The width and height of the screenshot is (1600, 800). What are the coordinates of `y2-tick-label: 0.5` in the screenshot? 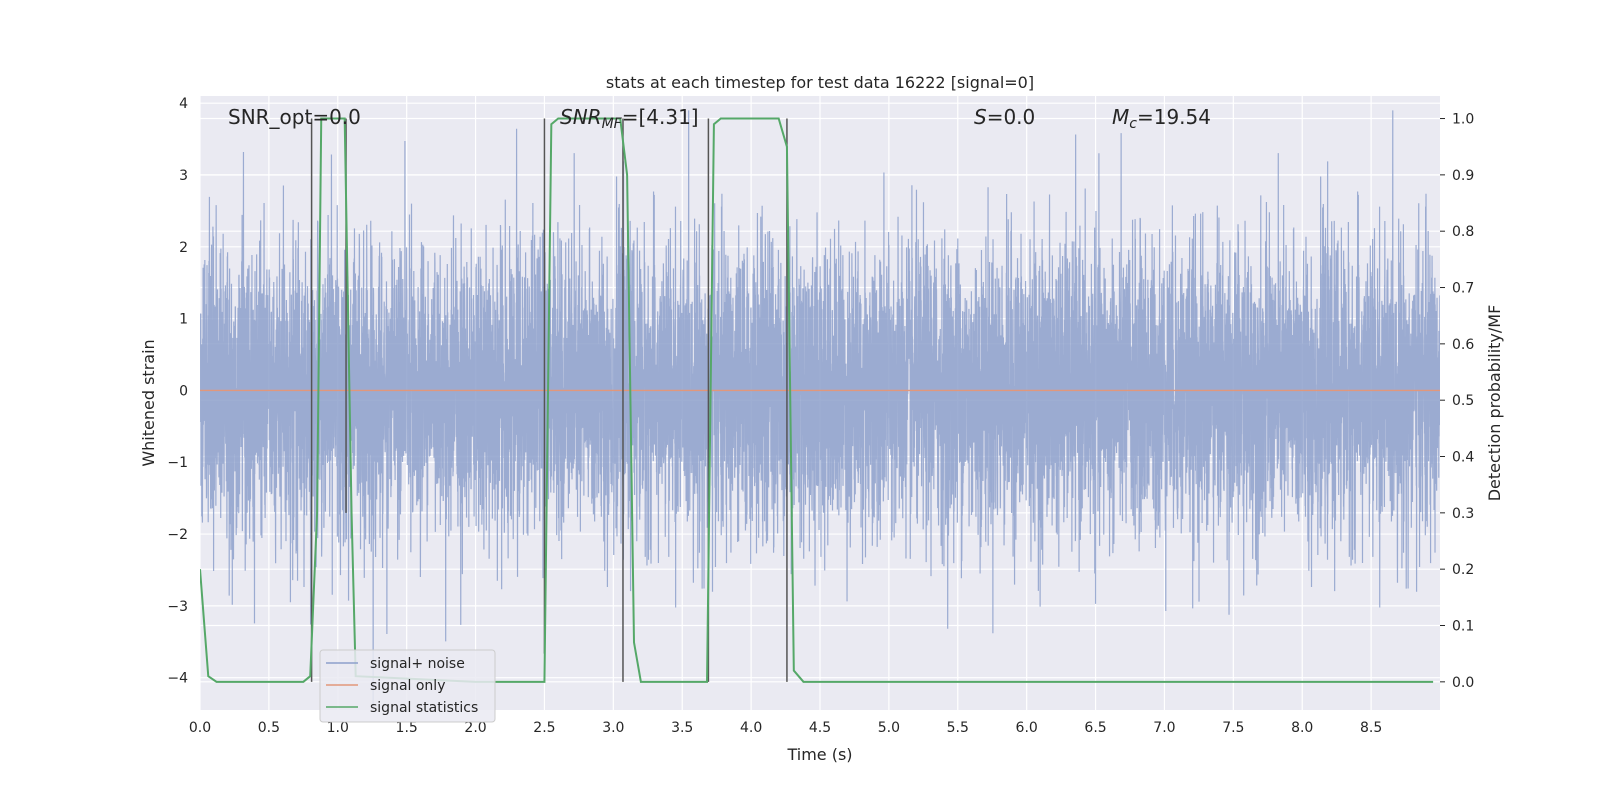 It's located at (1463, 401).